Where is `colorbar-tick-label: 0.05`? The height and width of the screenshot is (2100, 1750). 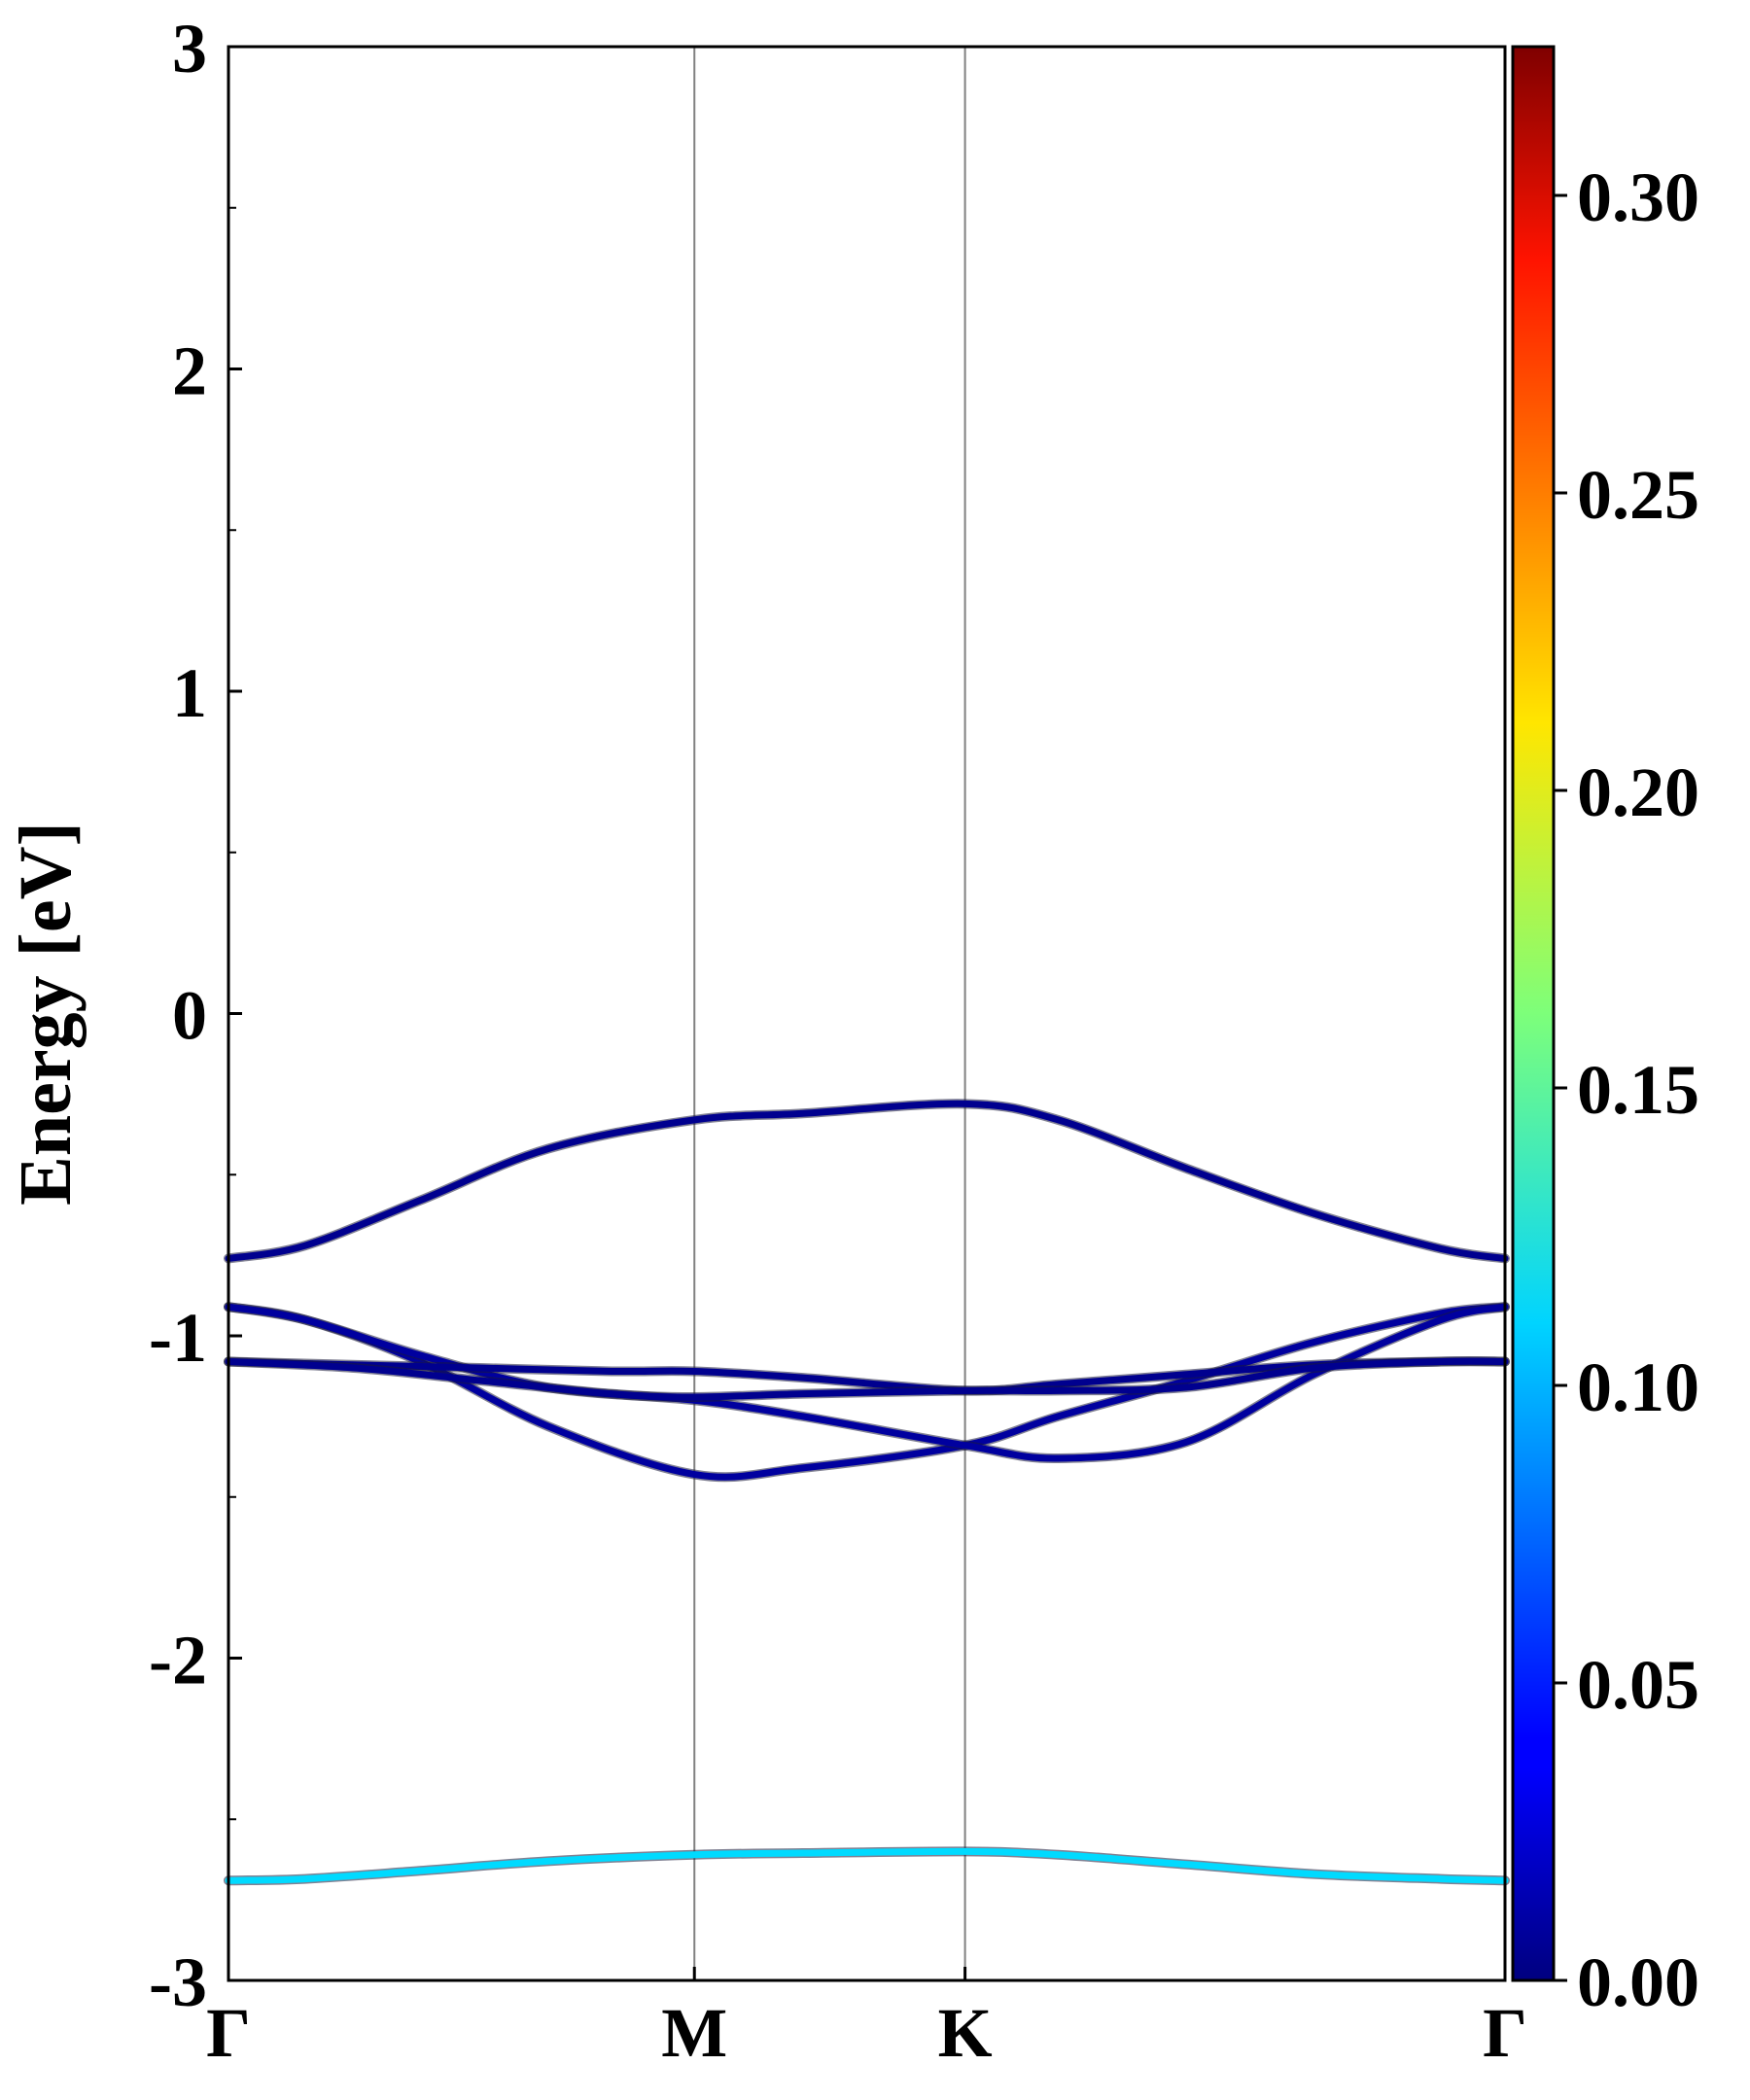 colorbar-tick-label: 0.05 is located at coordinates (1638, 1685).